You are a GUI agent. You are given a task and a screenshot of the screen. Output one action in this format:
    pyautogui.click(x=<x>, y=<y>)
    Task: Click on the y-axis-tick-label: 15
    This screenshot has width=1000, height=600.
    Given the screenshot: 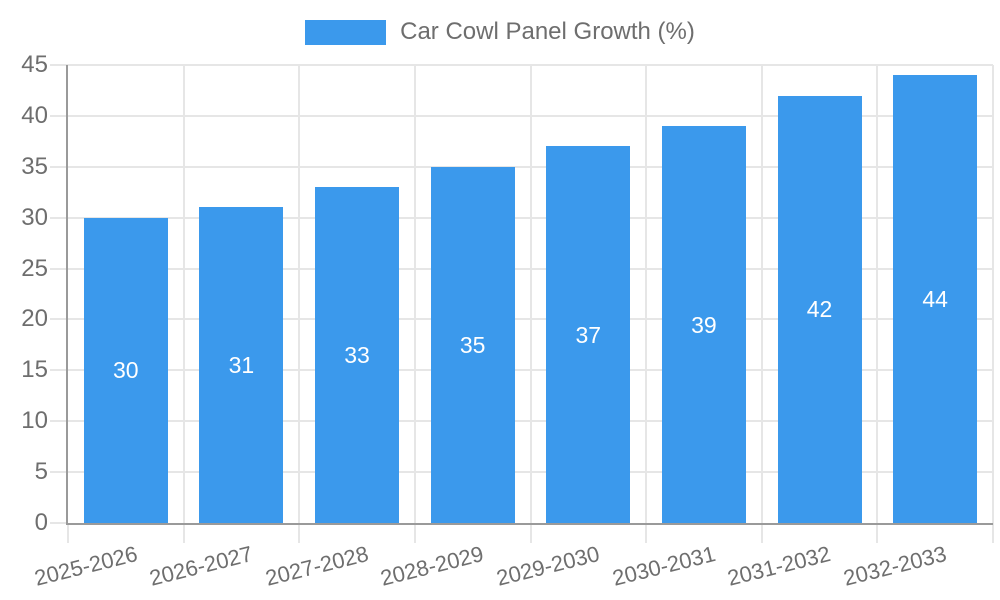 What is the action you would take?
    pyautogui.click(x=34, y=370)
    